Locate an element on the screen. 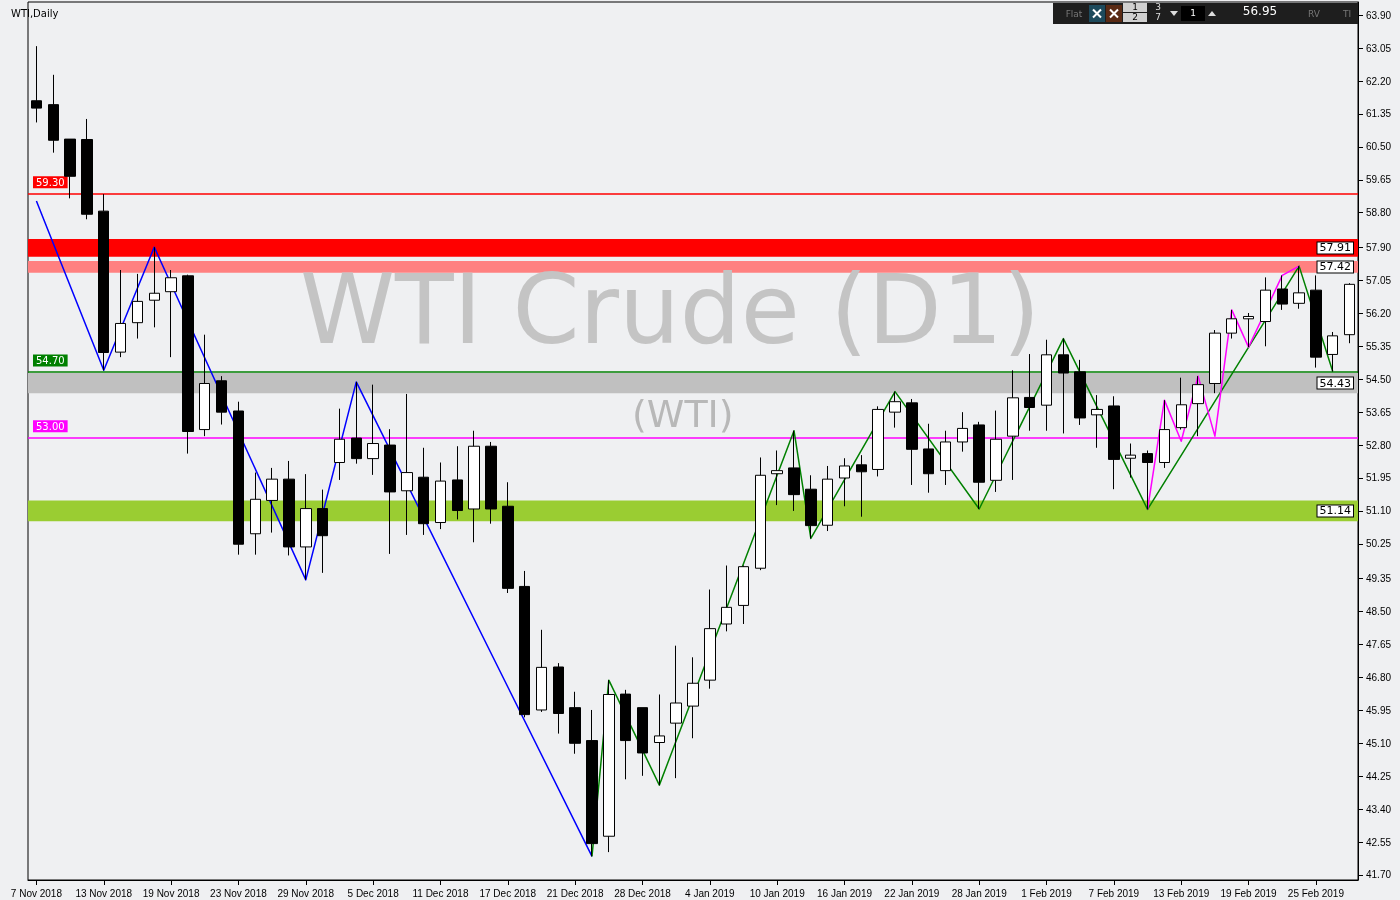 This screenshot has width=1400, height=900. y-tick-label: 47.65 is located at coordinates (1379, 645).